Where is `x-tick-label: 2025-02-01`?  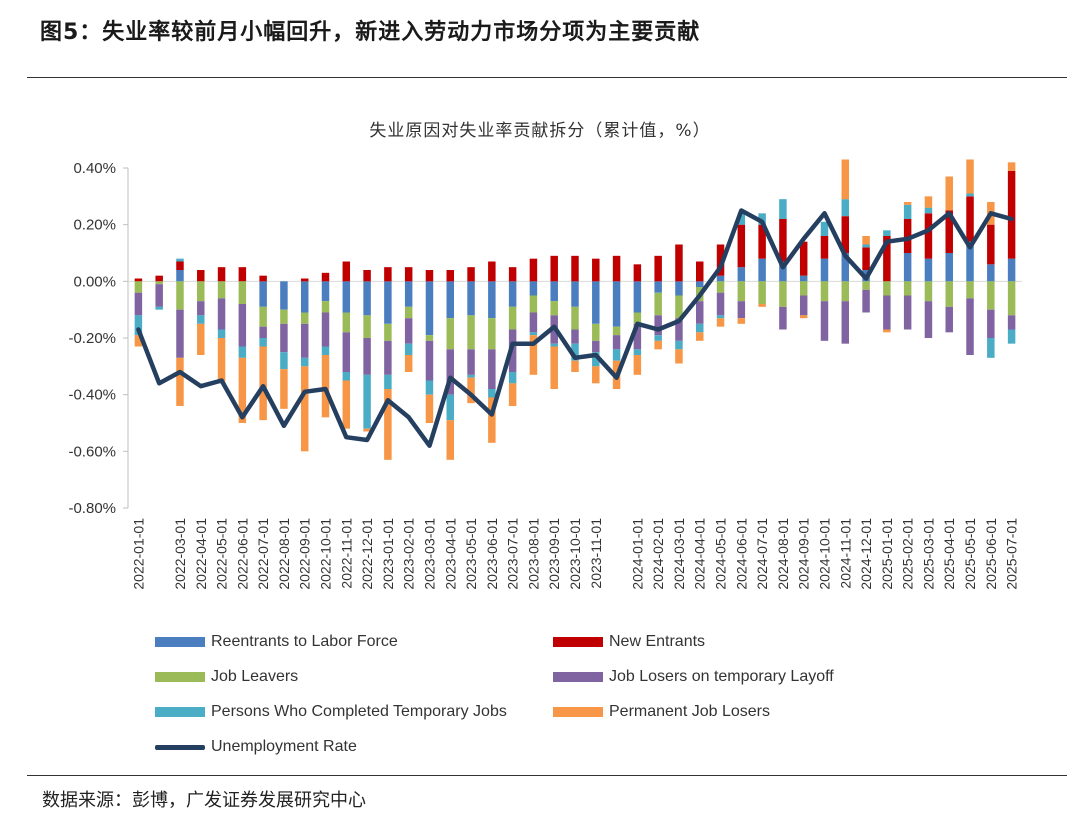 x-tick-label: 2025-02-01 is located at coordinates (908, 554).